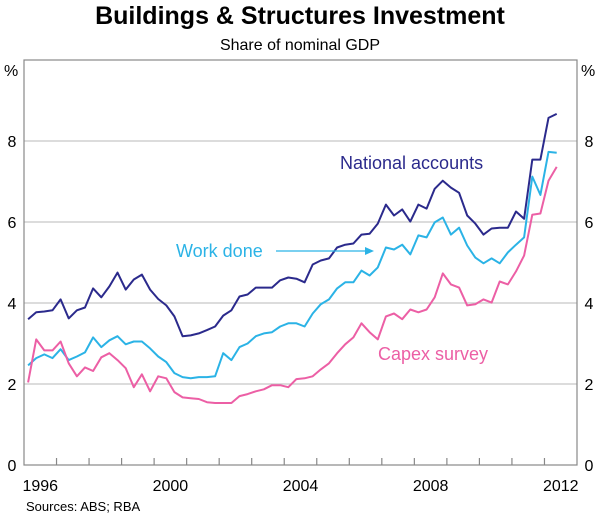 The width and height of the screenshot is (600, 523). What do you see at coordinates (300, 45) in the screenshot?
I see `chart-subtitle: Share of nominal GDP` at bounding box center [300, 45].